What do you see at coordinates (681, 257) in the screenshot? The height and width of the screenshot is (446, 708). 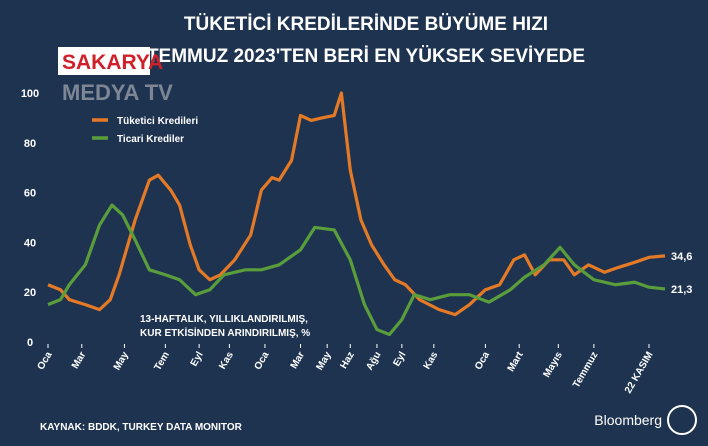 I see `end-label: 34,6` at bounding box center [681, 257].